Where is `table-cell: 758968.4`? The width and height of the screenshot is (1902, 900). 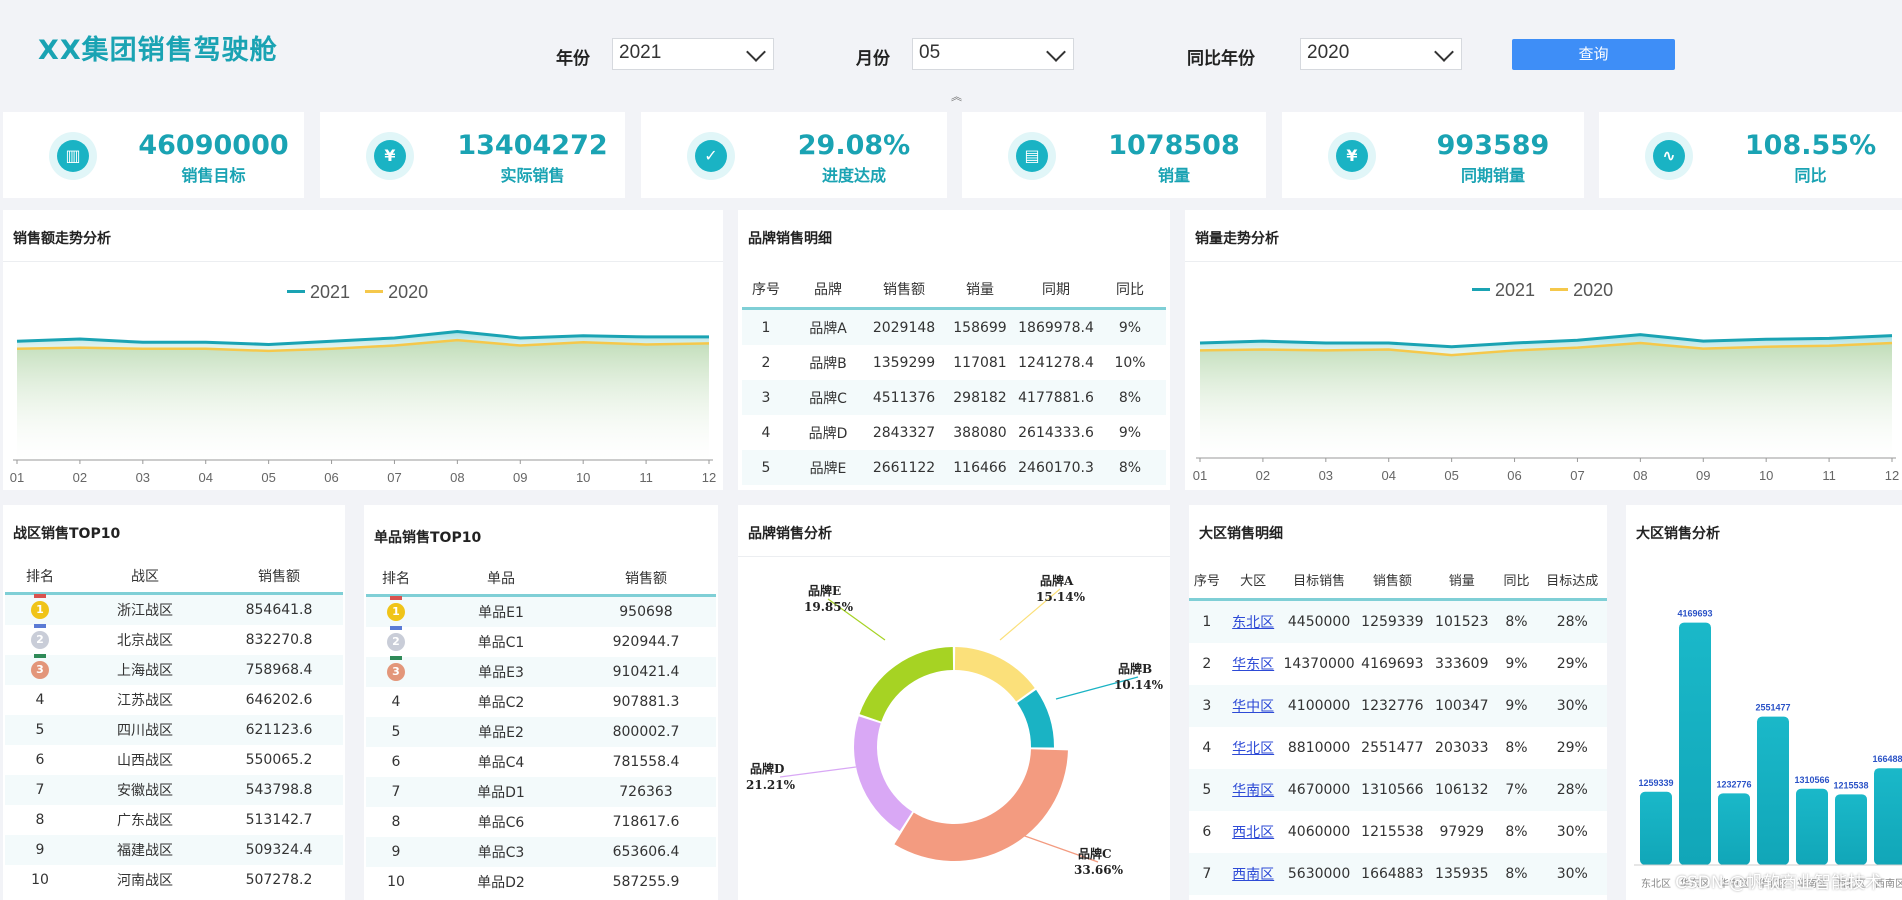 table-cell: 758968.4 is located at coordinates (279, 670).